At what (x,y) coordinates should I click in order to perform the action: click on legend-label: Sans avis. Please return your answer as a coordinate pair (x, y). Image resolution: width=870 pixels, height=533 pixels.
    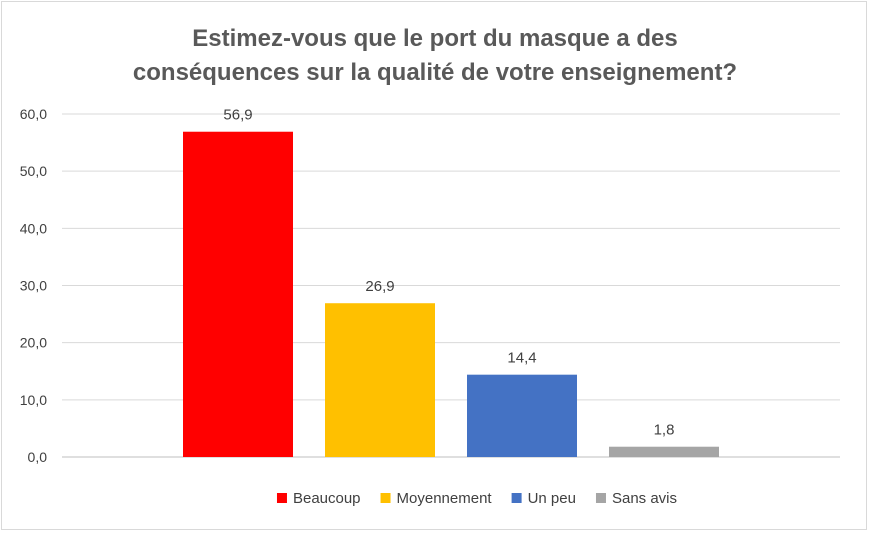
    Looking at the image, I should click on (644, 498).